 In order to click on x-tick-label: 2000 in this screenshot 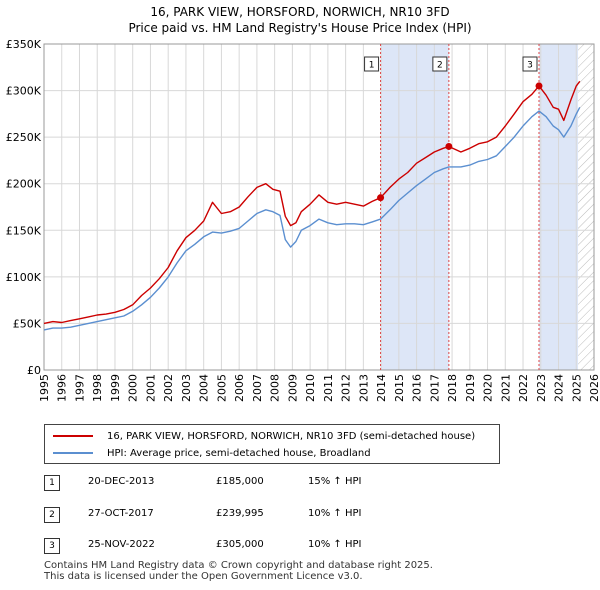, I will do `click(133, 388)`.